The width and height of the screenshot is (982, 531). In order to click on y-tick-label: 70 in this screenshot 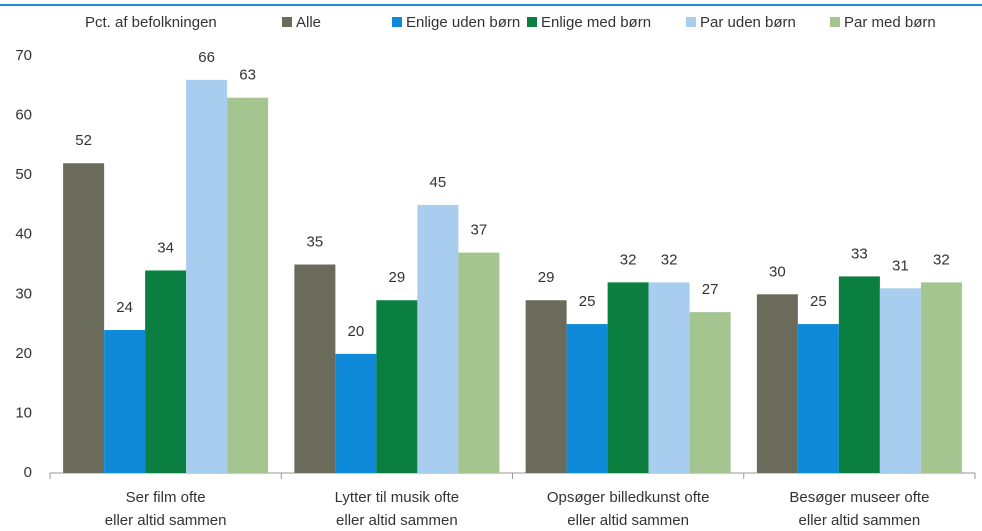, I will do `click(23, 55)`.